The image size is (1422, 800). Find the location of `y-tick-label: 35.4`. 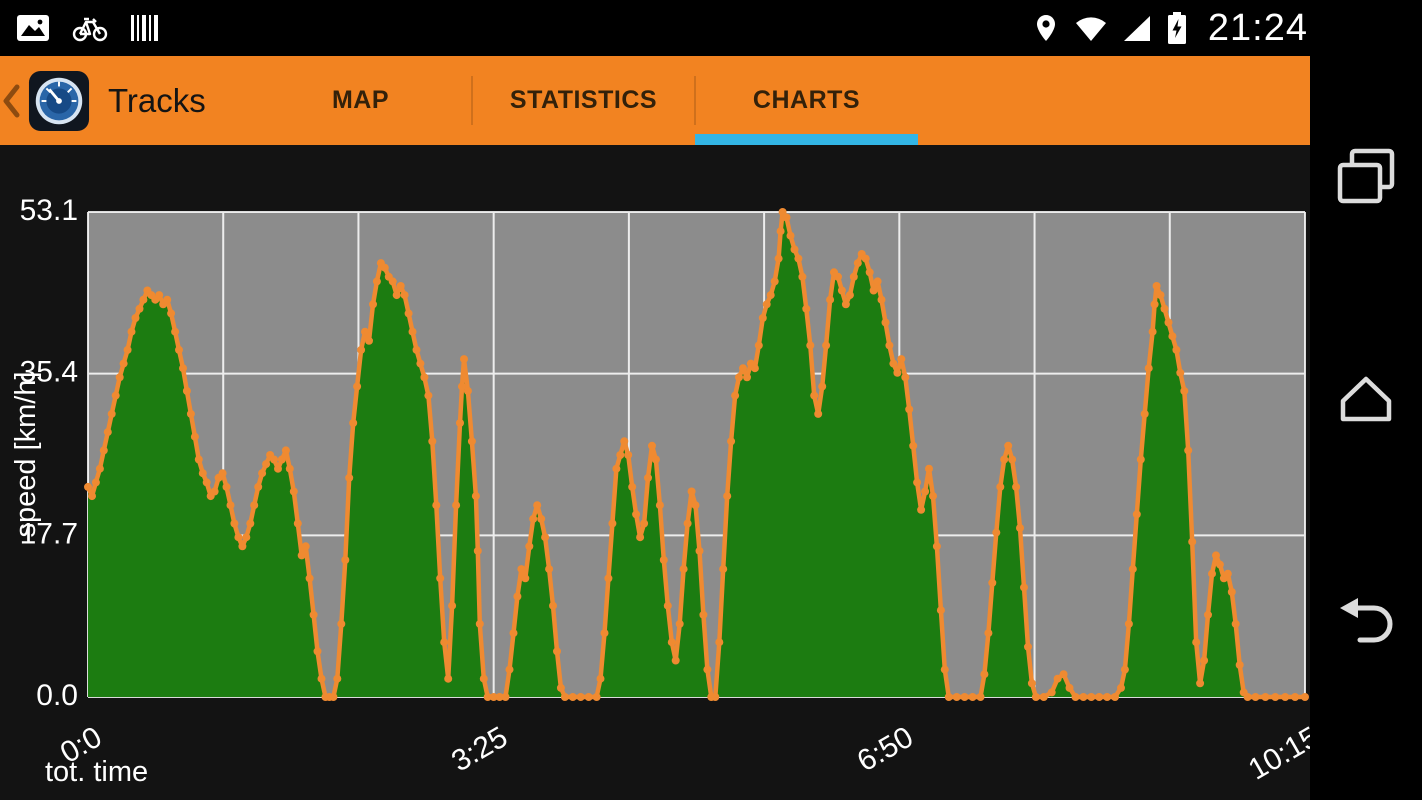

y-tick-label: 35.4 is located at coordinates (49, 372).